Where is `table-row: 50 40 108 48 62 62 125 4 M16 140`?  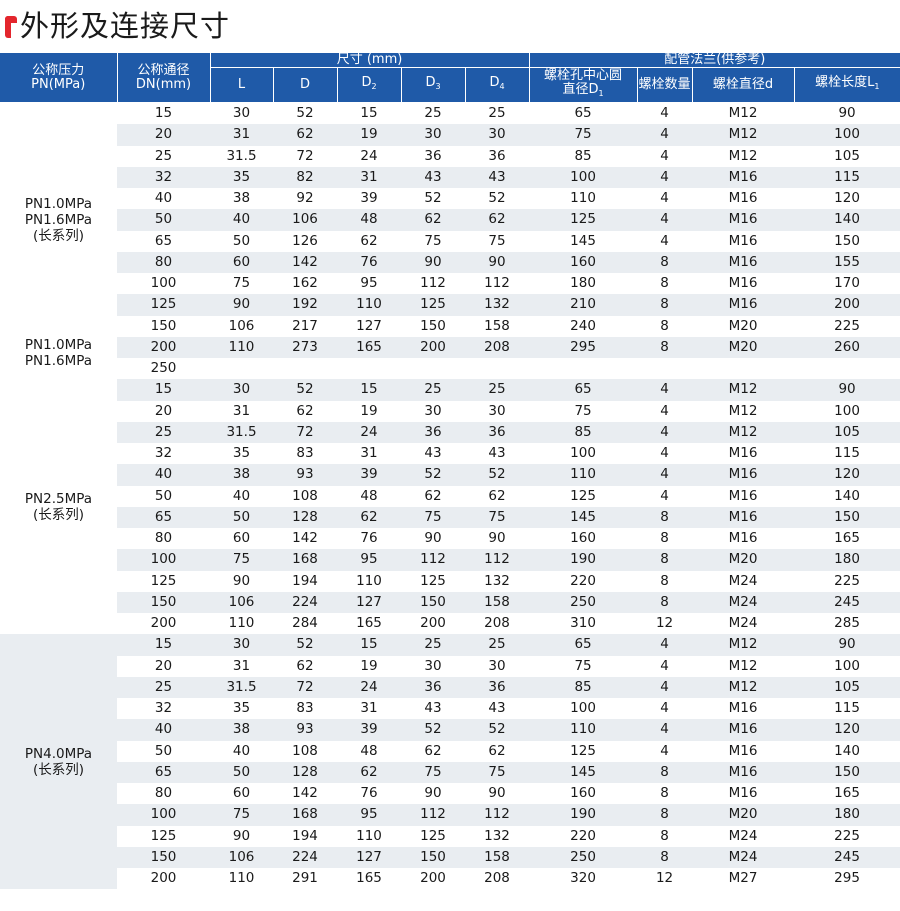 table-row: 50 40 108 48 62 62 125 4 M16 140 is located at coordinates (450, 751).